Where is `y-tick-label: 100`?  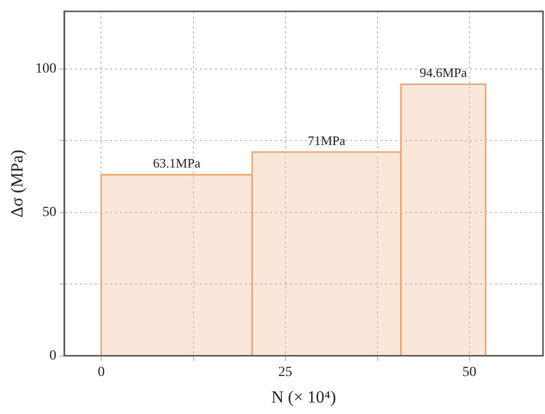 y-tick-label: 100 is located at coordinates (45, 68).